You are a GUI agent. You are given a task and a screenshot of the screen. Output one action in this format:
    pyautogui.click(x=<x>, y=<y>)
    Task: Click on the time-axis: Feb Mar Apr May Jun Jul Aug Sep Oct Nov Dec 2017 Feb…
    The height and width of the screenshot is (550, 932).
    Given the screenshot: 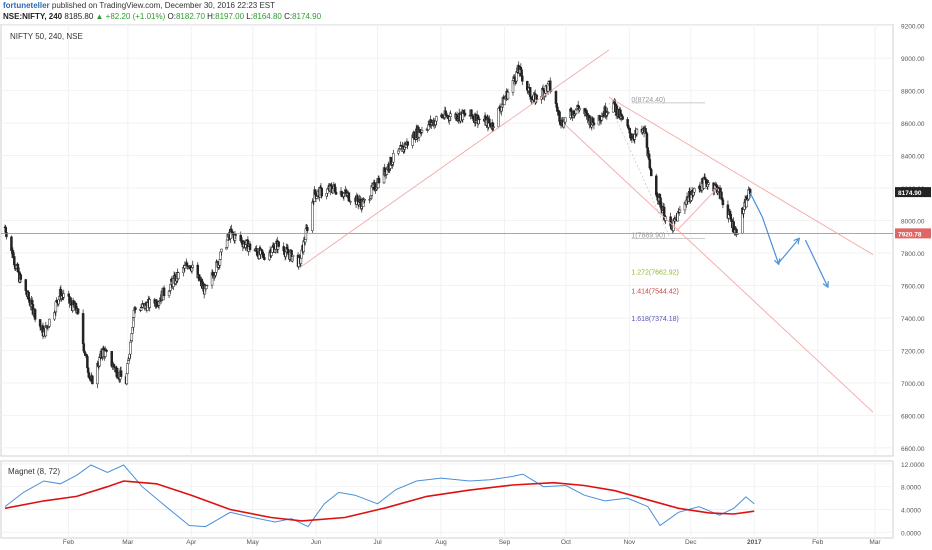 What is the action you would take?
    pyautogui.click(x=472, y=542)
    